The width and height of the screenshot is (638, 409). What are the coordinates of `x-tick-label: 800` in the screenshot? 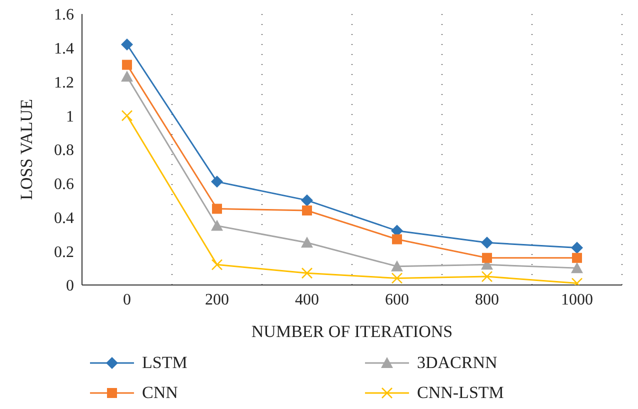 It's located at (487, 299).